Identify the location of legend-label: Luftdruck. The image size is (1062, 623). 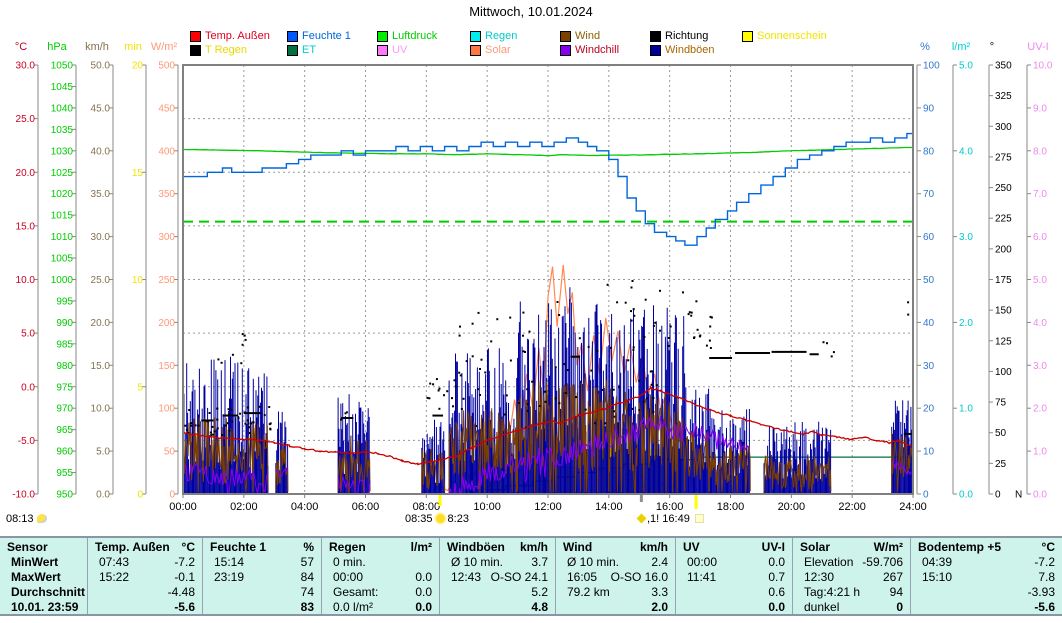
(415, 36).